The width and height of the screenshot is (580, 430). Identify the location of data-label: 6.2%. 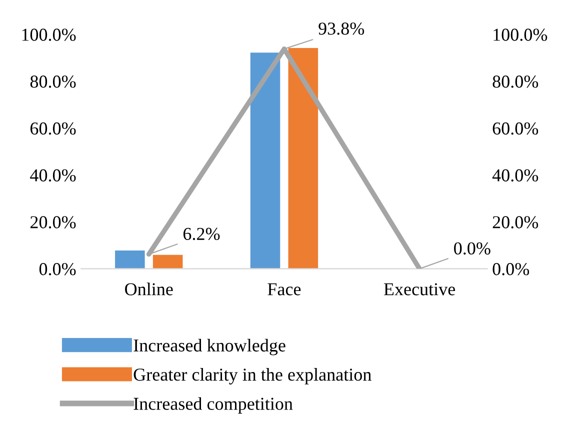
(201, 234).